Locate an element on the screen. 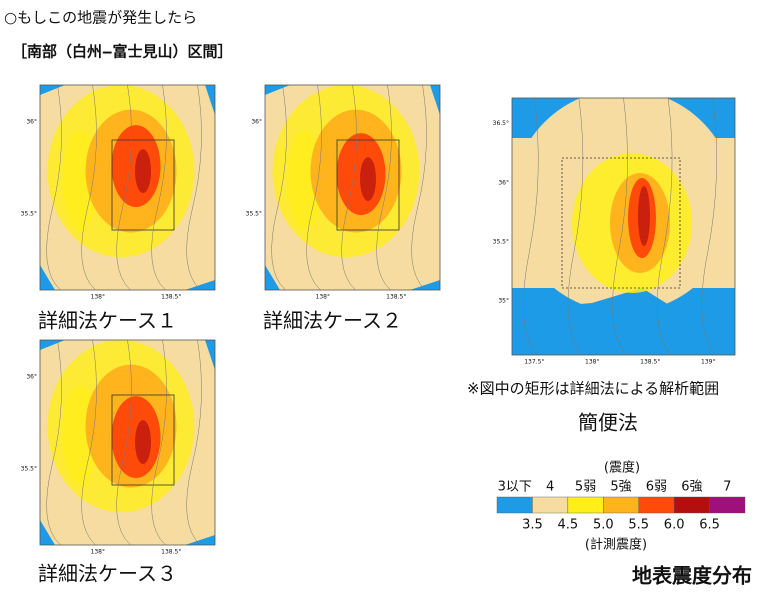 The width and height of the screenshot is (776, 612). header-line: ○もしこの地震が発生したら is located at coordinates (100, 18).